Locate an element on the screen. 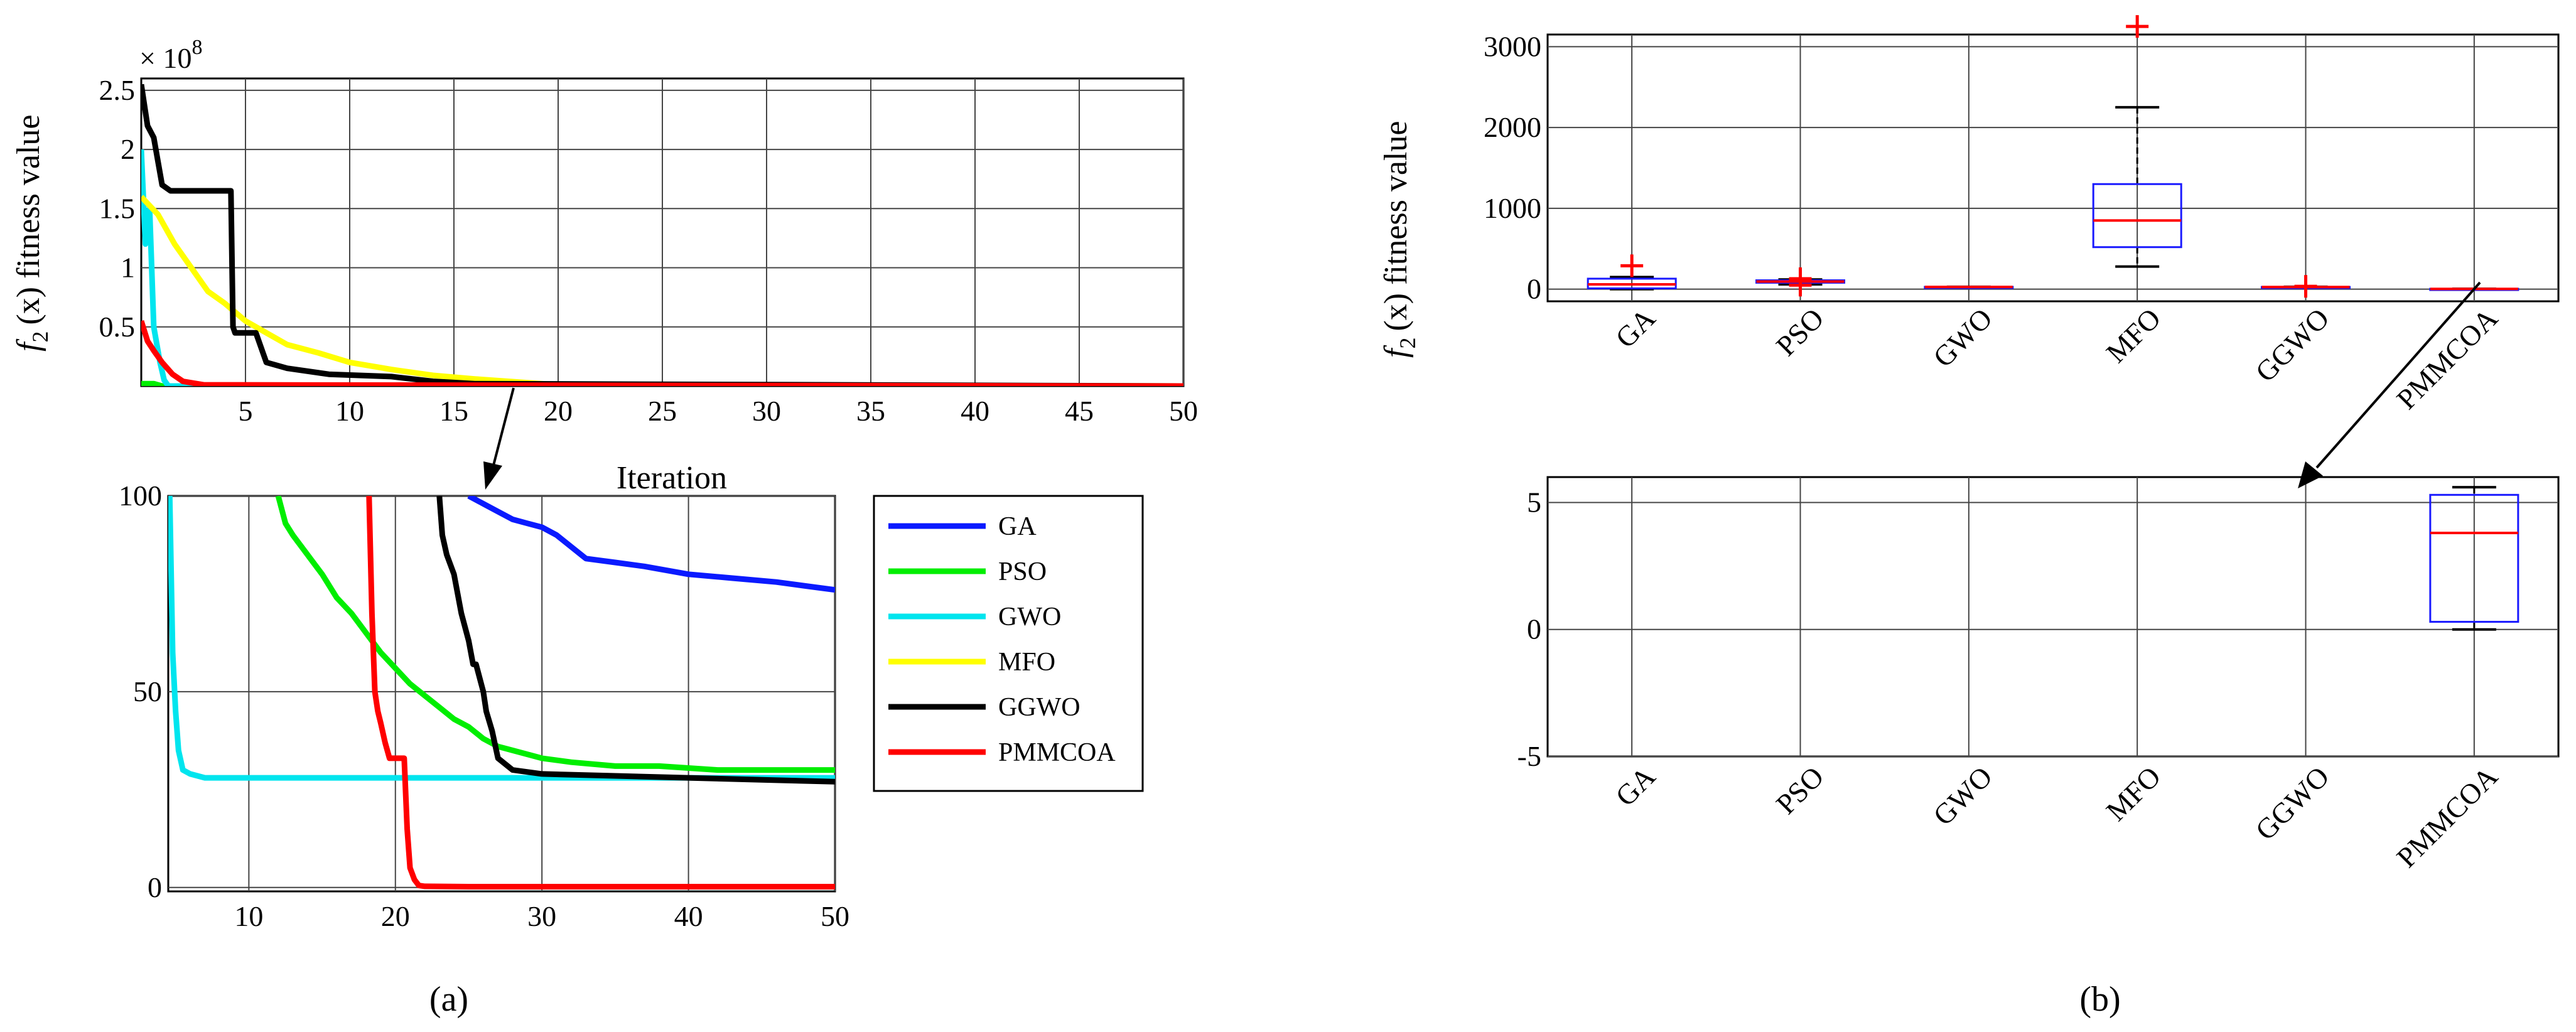  outlier-ga is located at coordinates (1632, 265).